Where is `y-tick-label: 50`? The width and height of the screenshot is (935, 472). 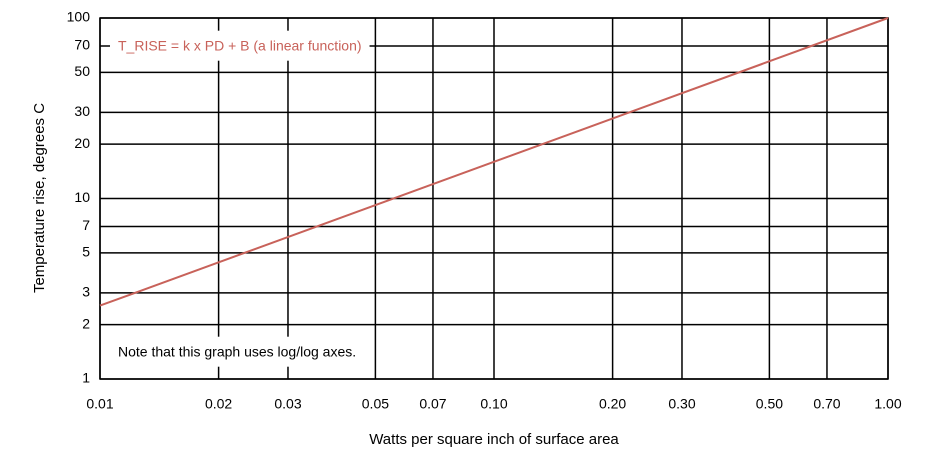 y-tick-label: 50 is located at coordinates (82, 71).